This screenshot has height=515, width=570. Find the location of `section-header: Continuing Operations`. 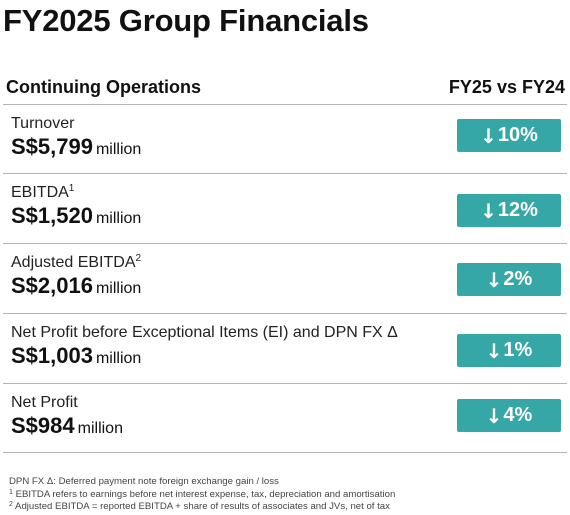

section-header: Continuing Operations is located at coordinates (103, 87).